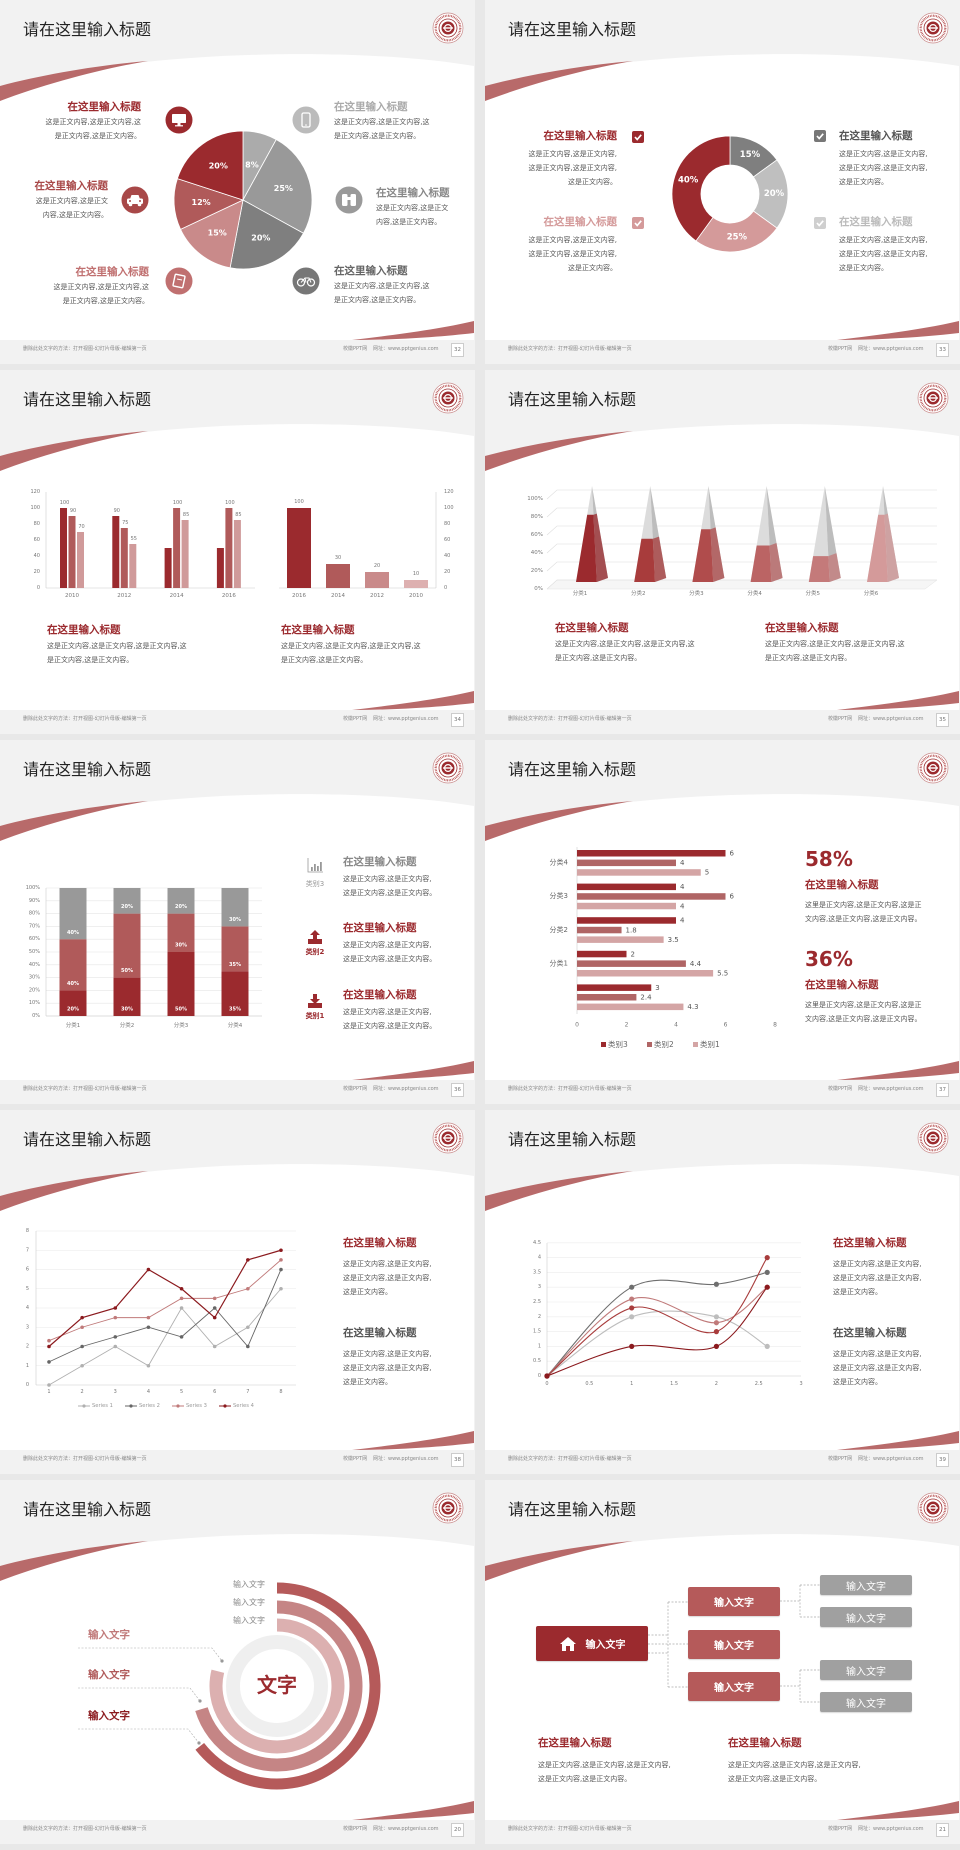 The image size is (960, 1850). What do you see at coordinates (722, 937) in the screenshot?
I see `content-area` at bounding box center [722, 937].